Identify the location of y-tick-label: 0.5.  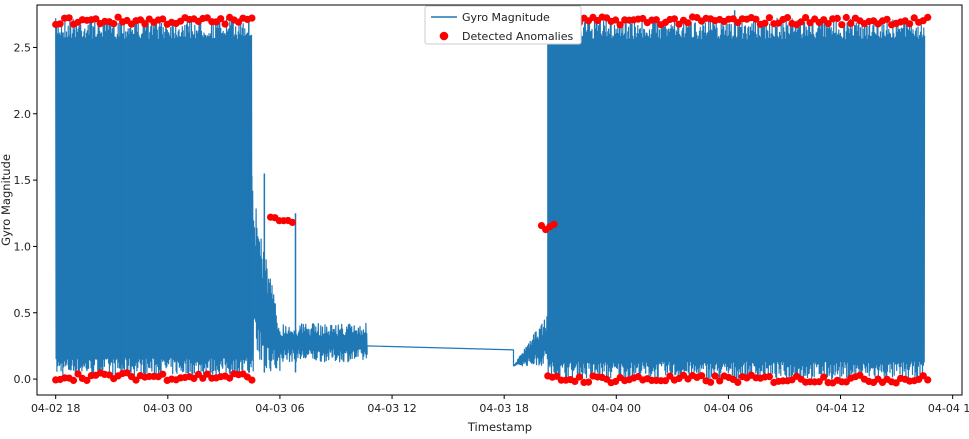
(23, 313).